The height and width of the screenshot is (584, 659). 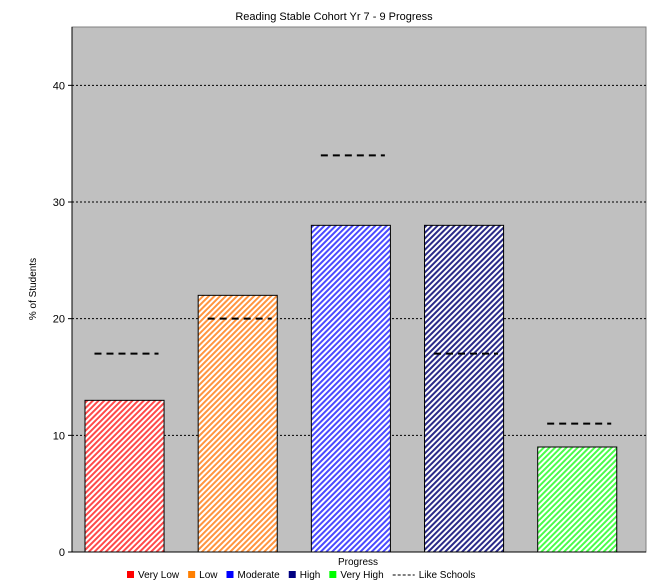 What do you see at coordinates (310, 575) in the screenshot?
I see `legend-label: High` at bounding box center [310, 575].